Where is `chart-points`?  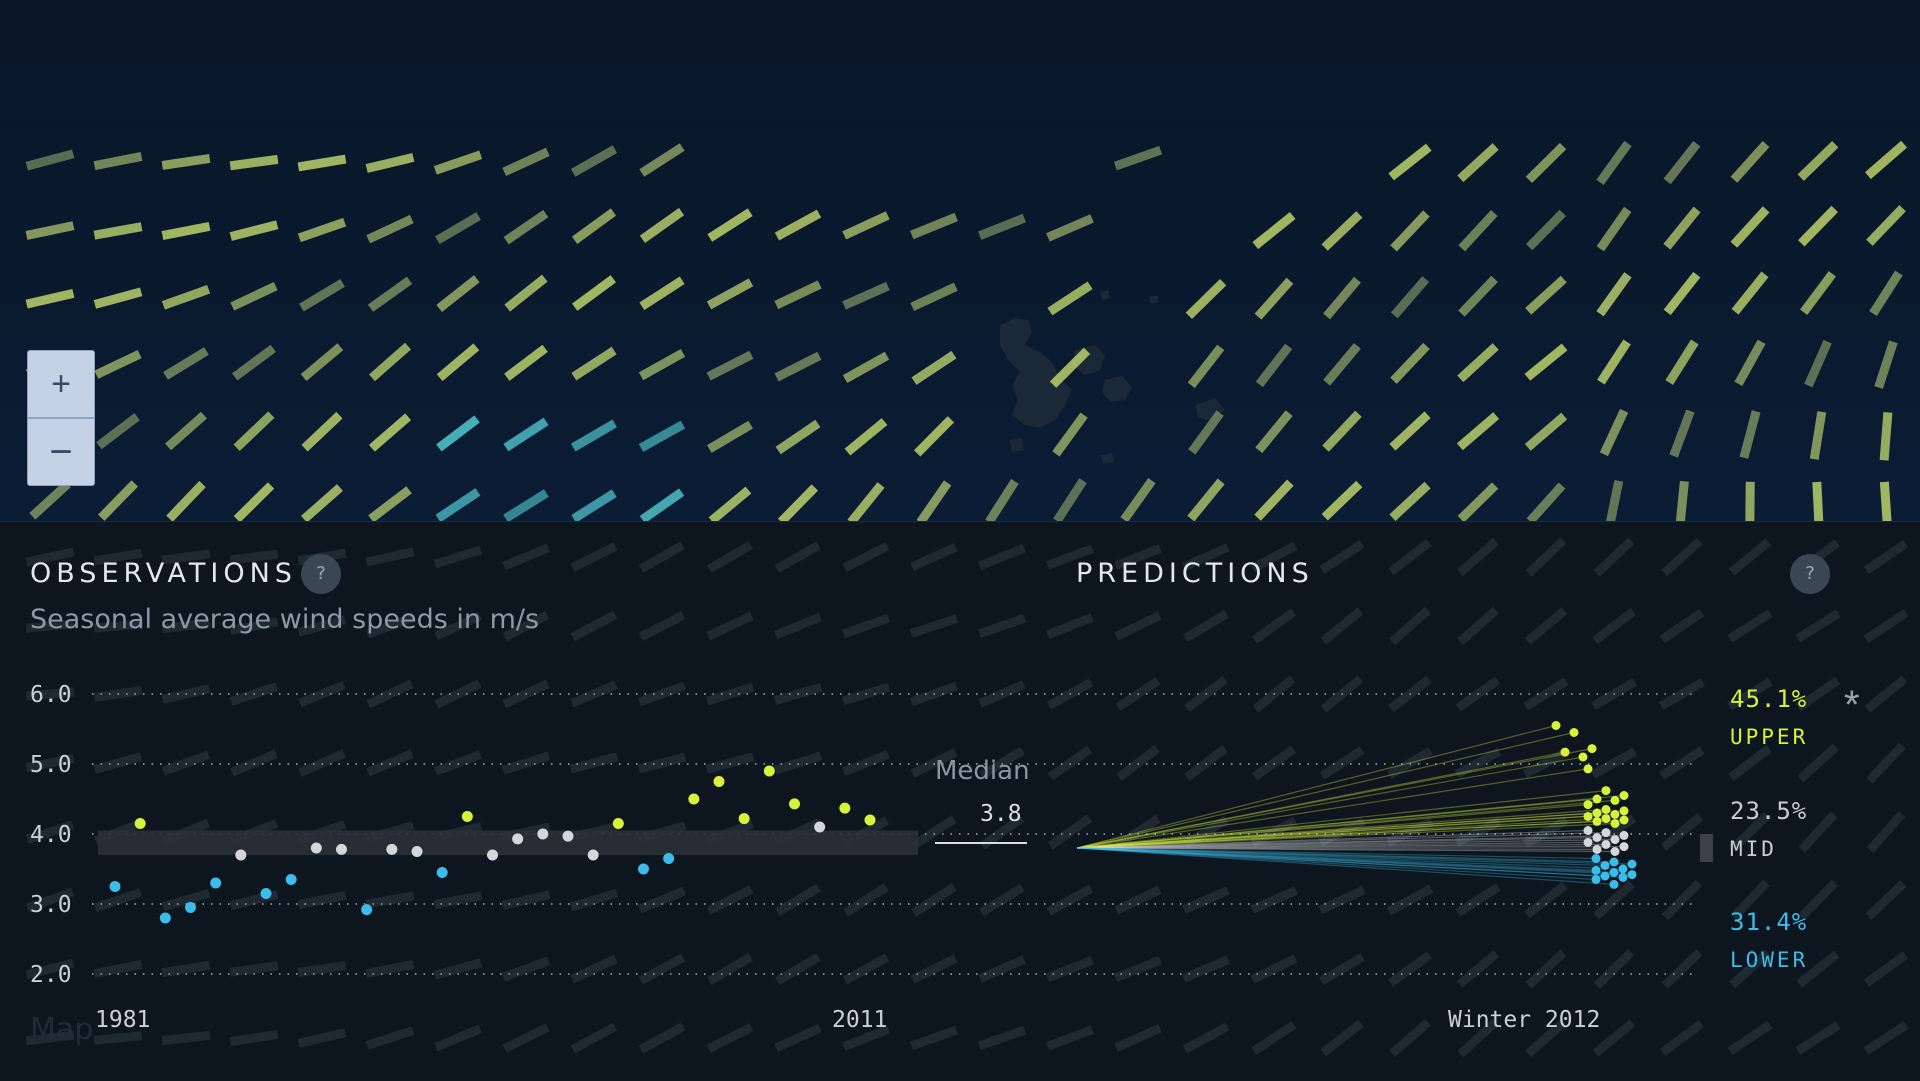
chart-points is located at coordinates (873, 822).